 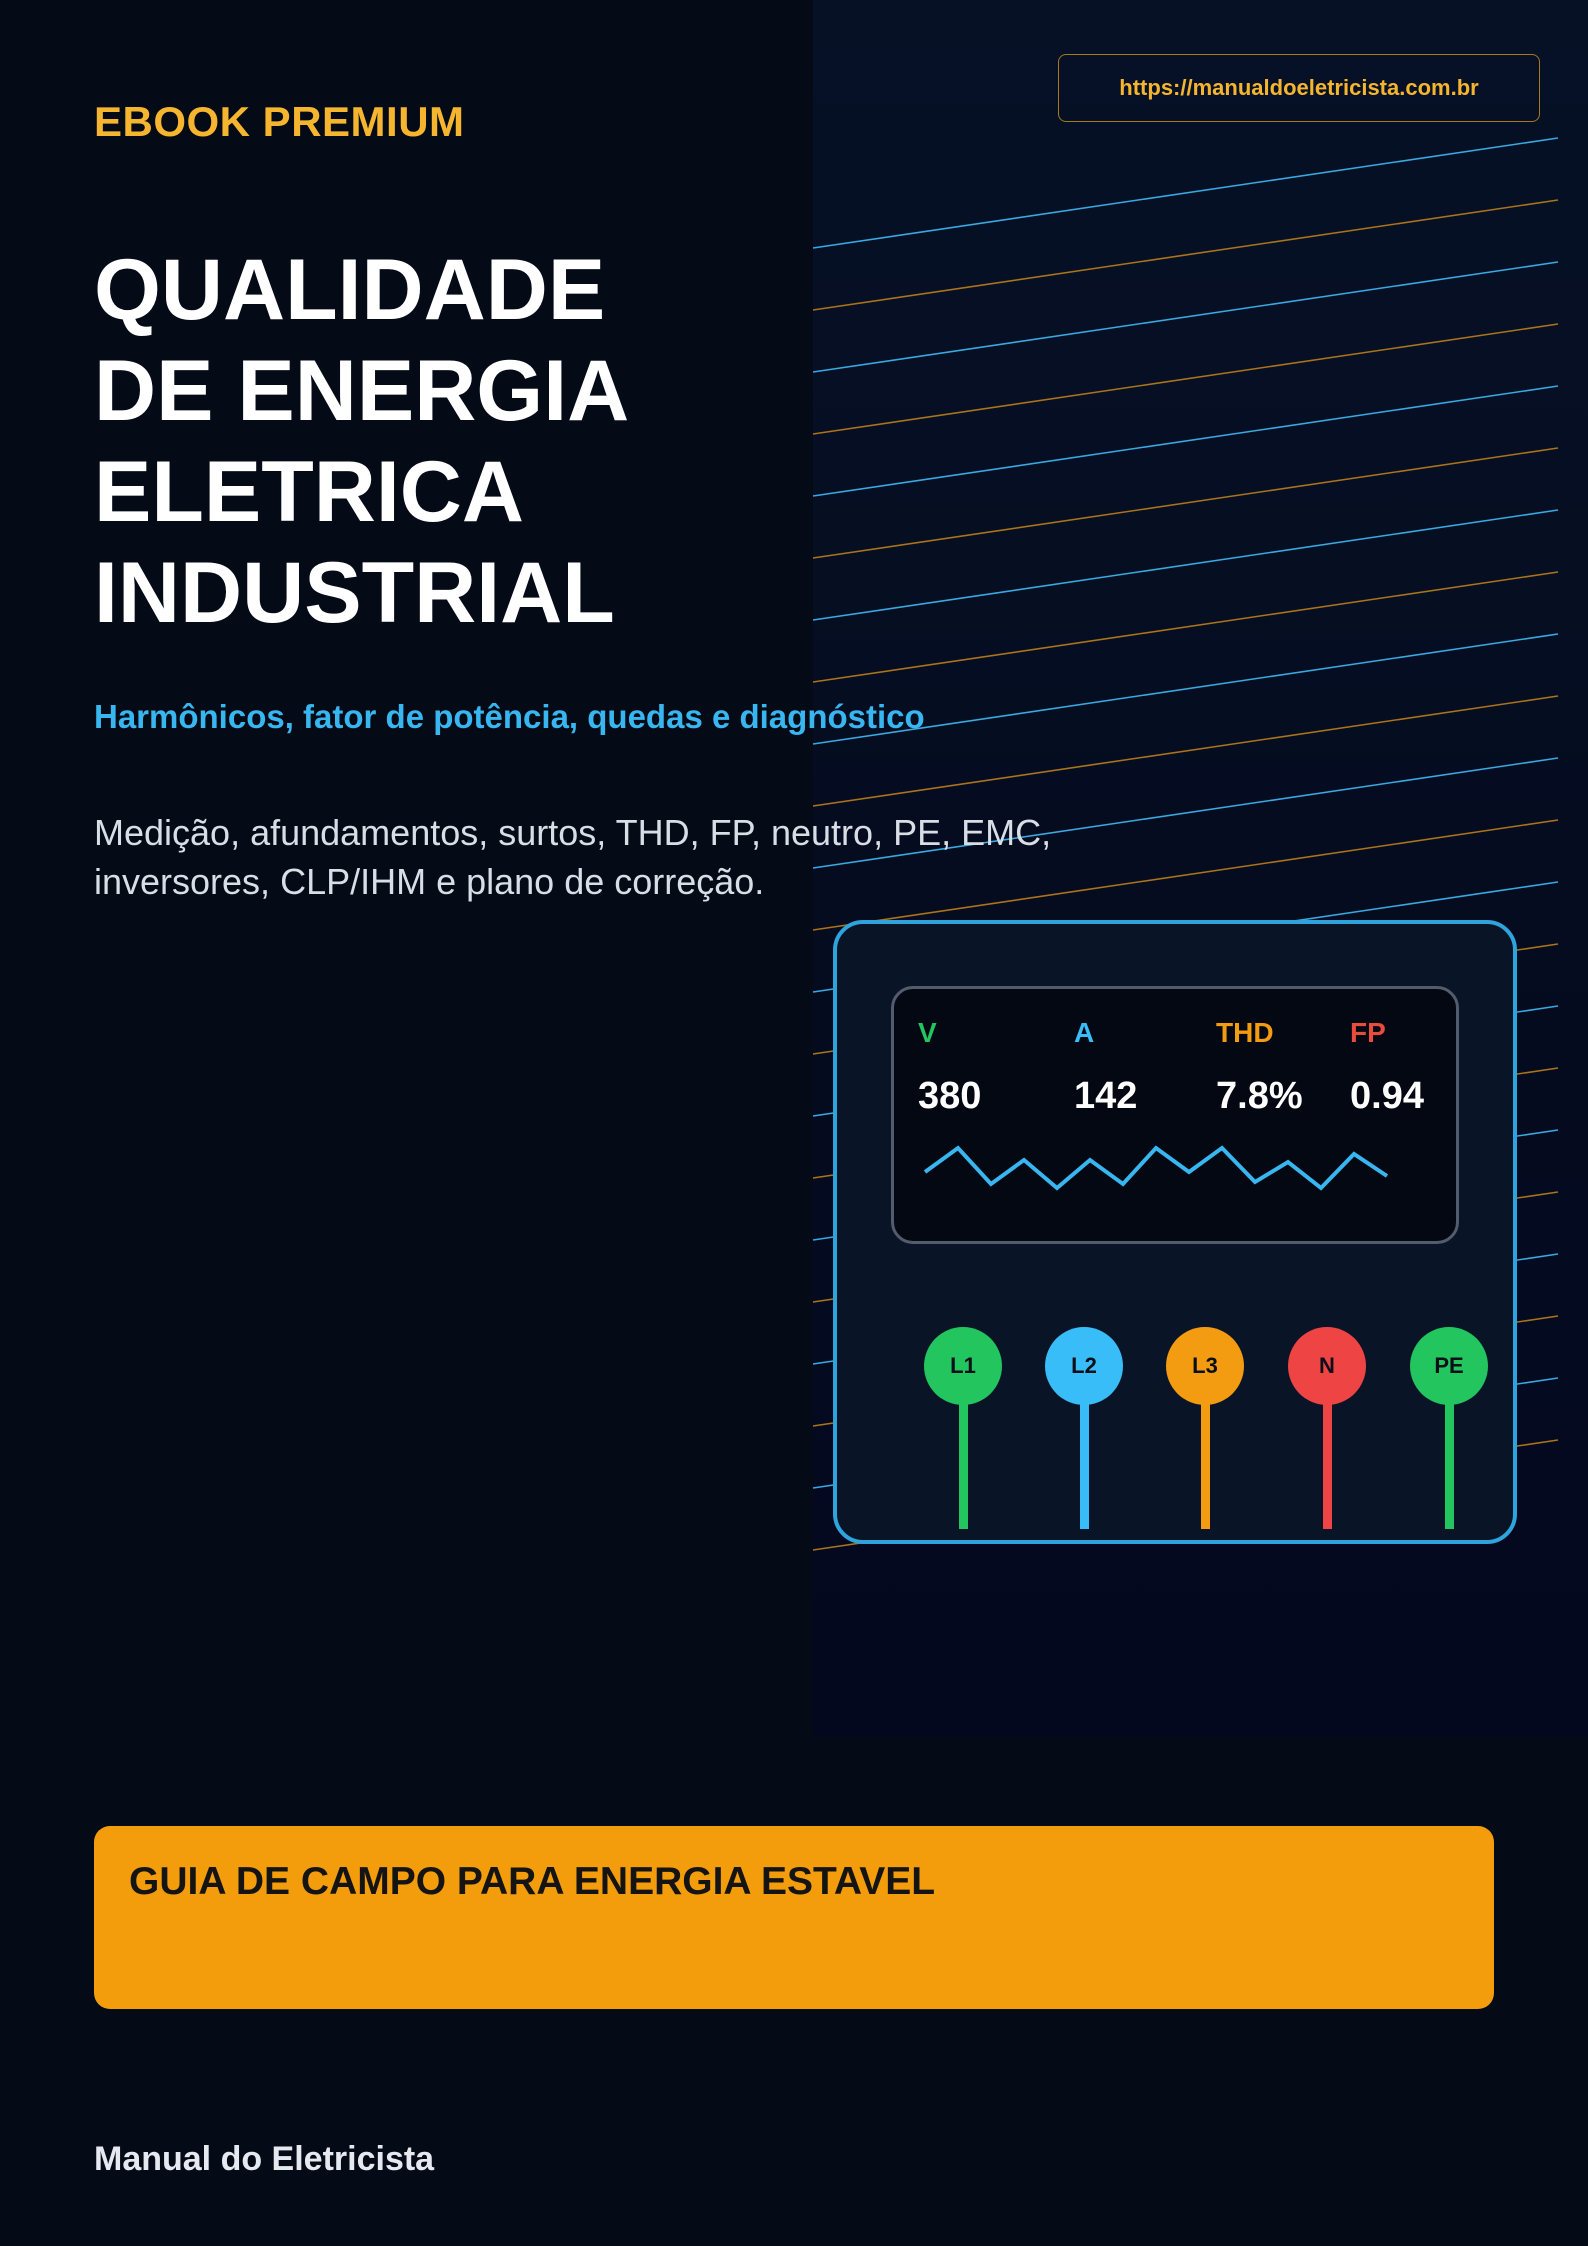 I want to click on title-line: ELETRICA, so click(x=309, y=492).